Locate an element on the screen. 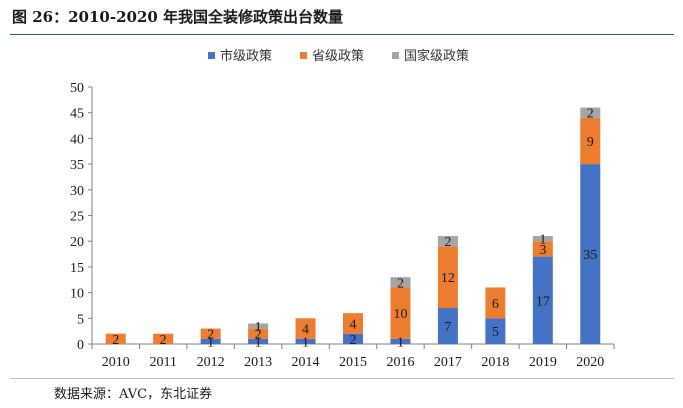 This screenshot has height=408, width=683. y-tick-label: 0 is located at coordinates (80, 345).